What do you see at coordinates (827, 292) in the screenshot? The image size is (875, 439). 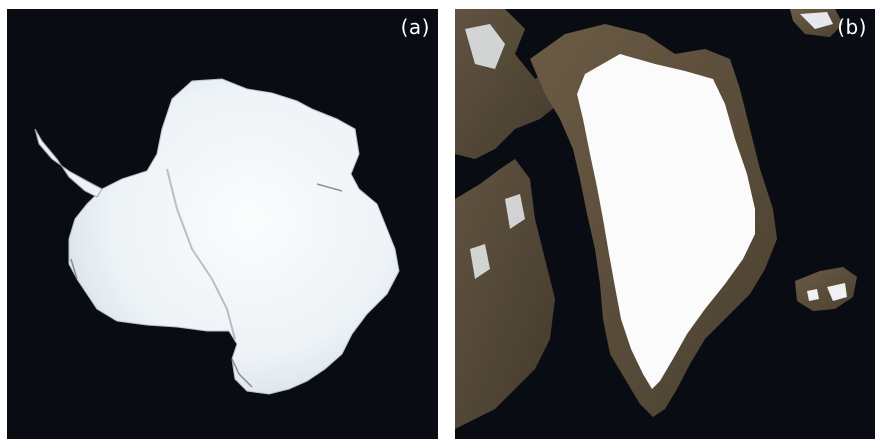 I see `iceland-glacier` at bounding box center [827, 292].